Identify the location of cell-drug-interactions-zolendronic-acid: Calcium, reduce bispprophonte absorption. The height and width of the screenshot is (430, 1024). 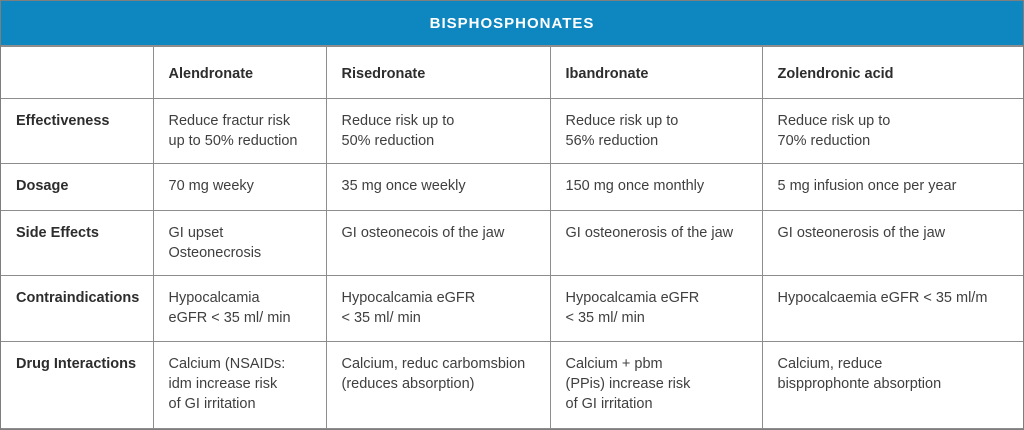
(892, 385).